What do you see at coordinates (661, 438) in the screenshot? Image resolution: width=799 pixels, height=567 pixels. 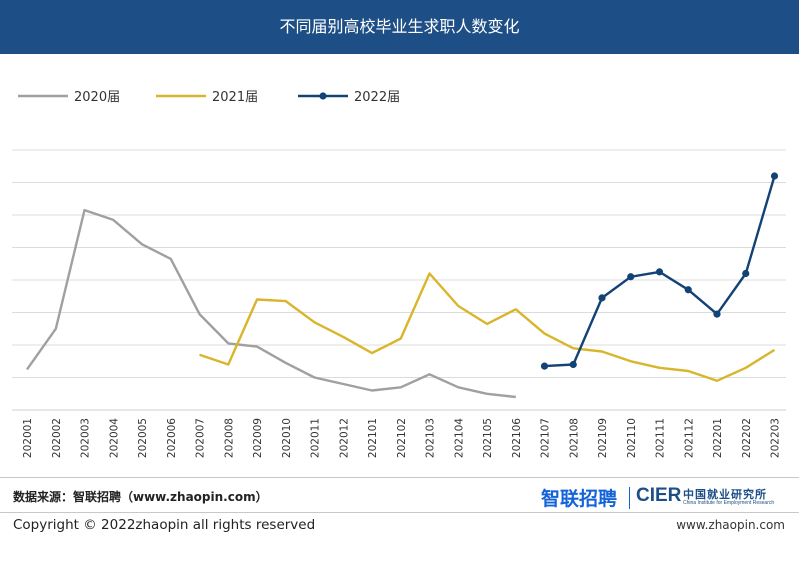 I see `x-tick-label: 202111` at bounding box center [661, 438].